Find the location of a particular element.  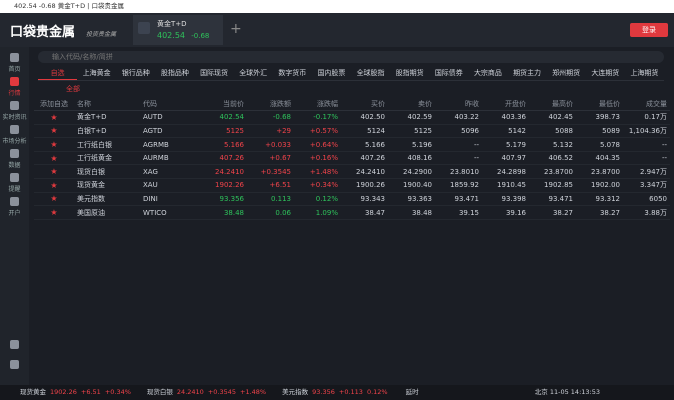

status-item: +0.113 is located at coordinates (350, 392).